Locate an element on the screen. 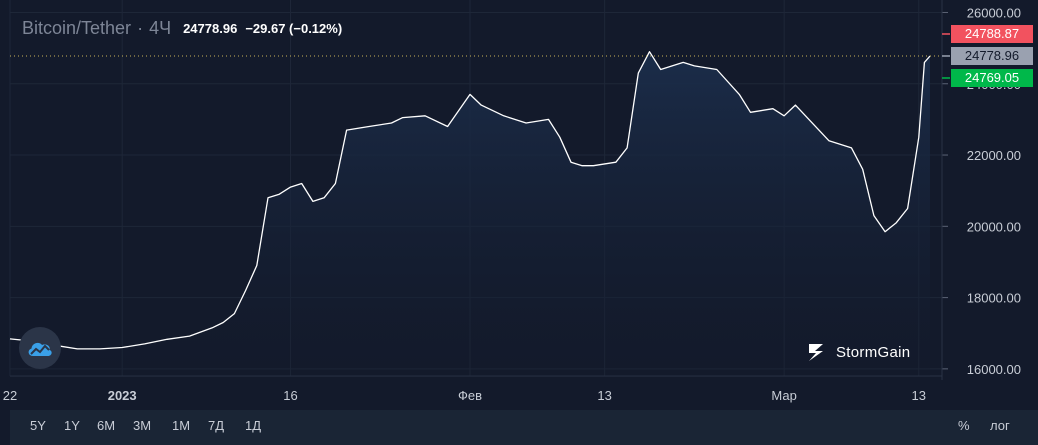 The image size is (1038, 445). cloud-logo-button is located at coordinates (40, 348).